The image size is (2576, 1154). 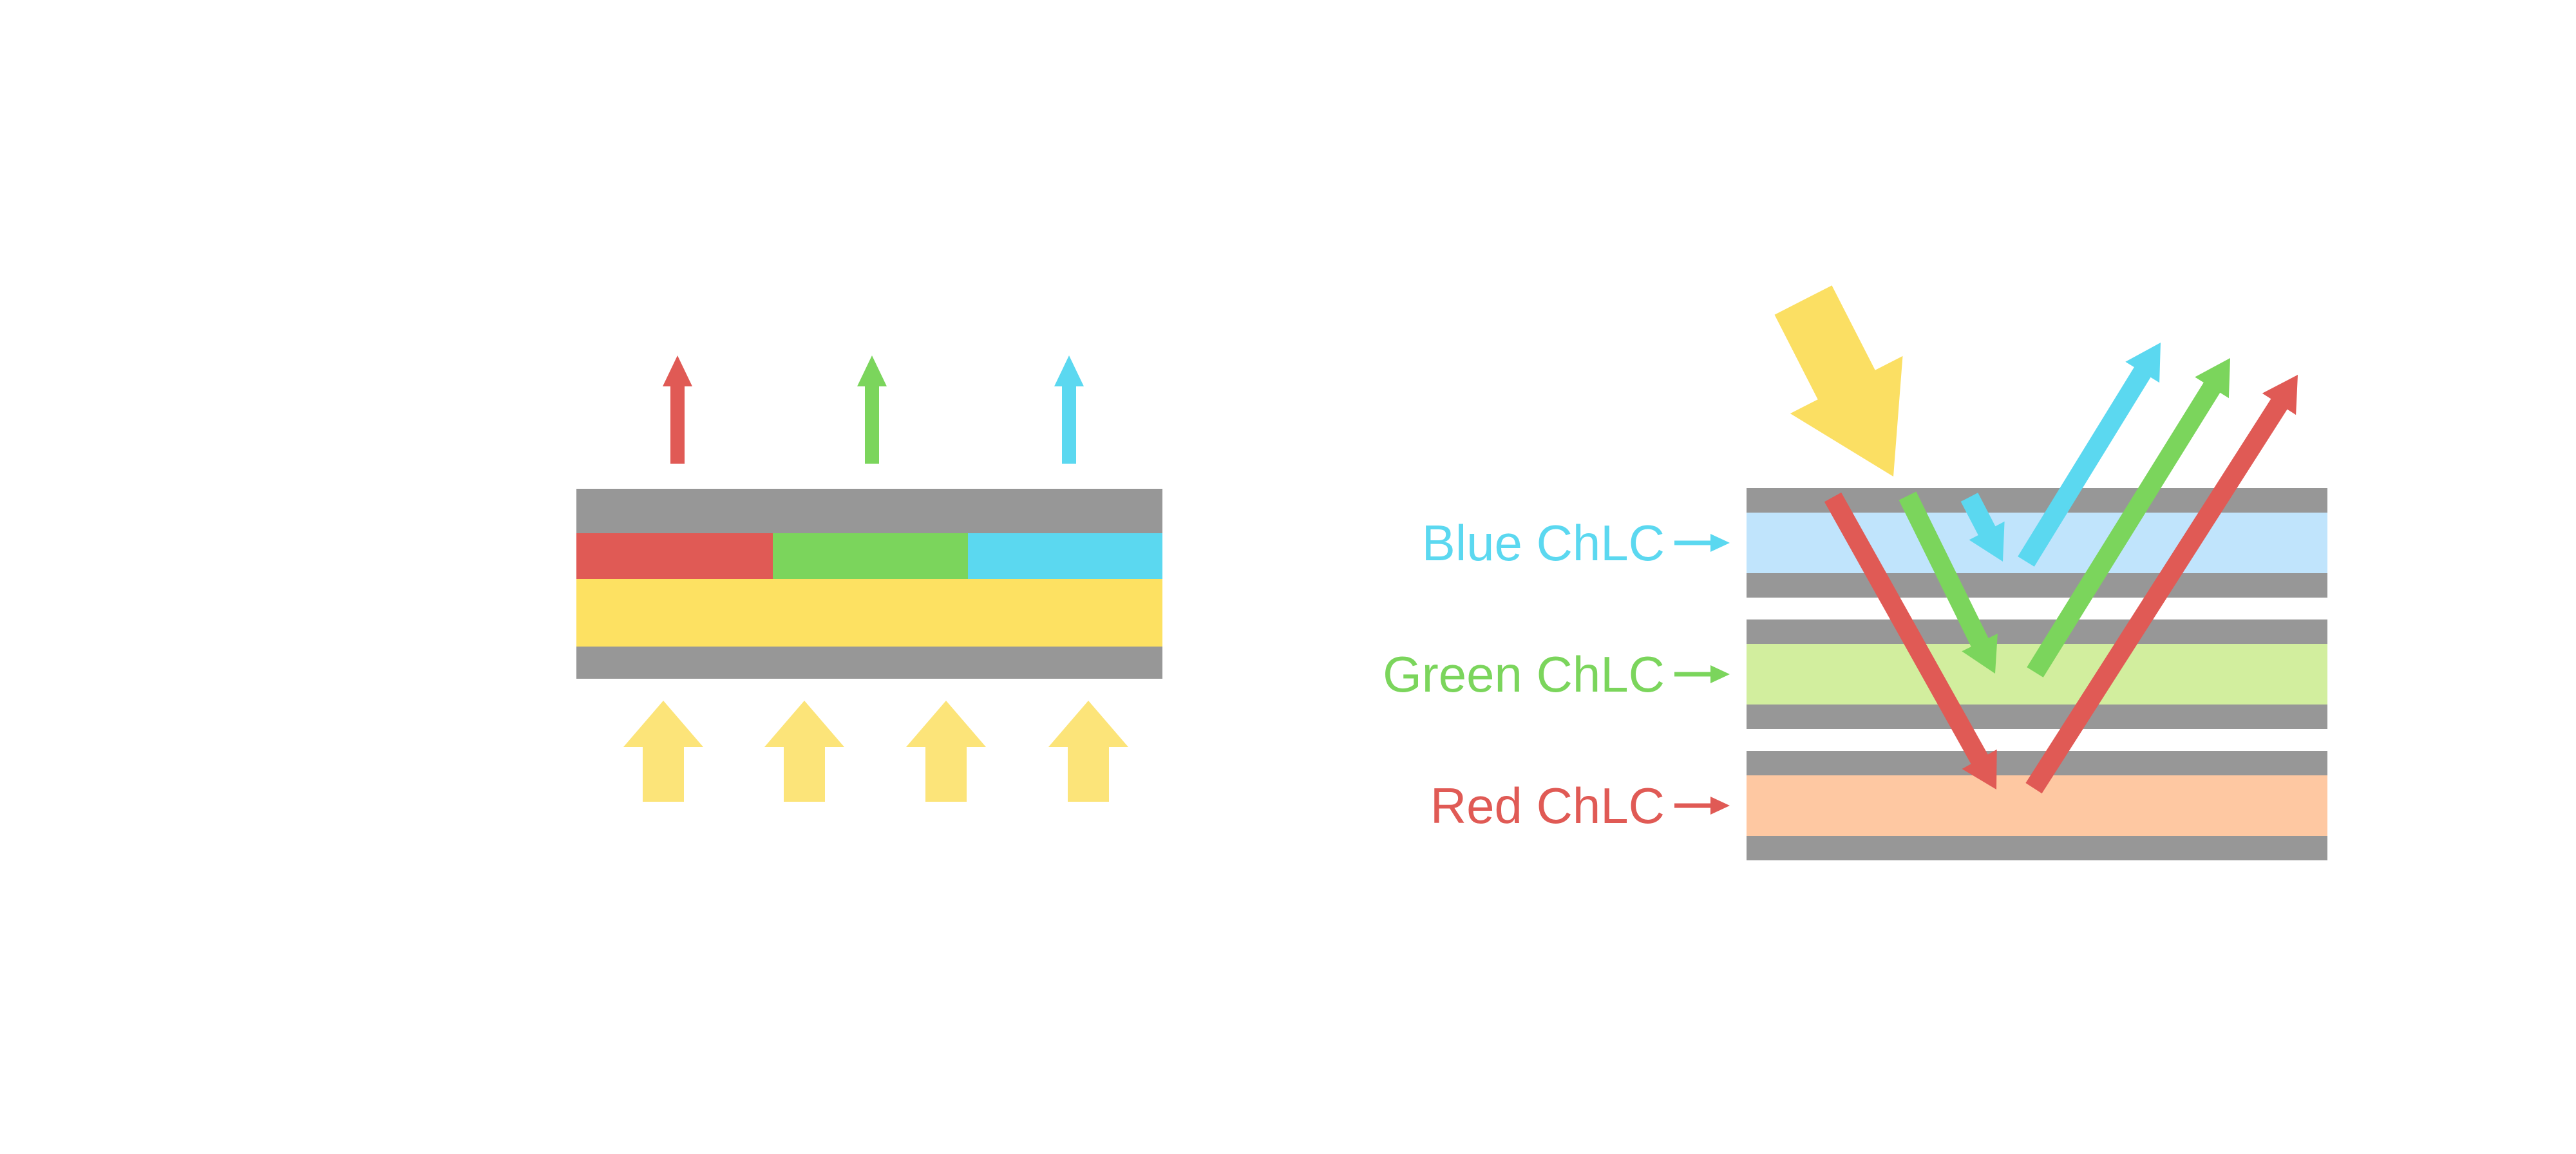 I want to click on red-stack-bottom-substrate-bar, so click(x=2037, y=848).